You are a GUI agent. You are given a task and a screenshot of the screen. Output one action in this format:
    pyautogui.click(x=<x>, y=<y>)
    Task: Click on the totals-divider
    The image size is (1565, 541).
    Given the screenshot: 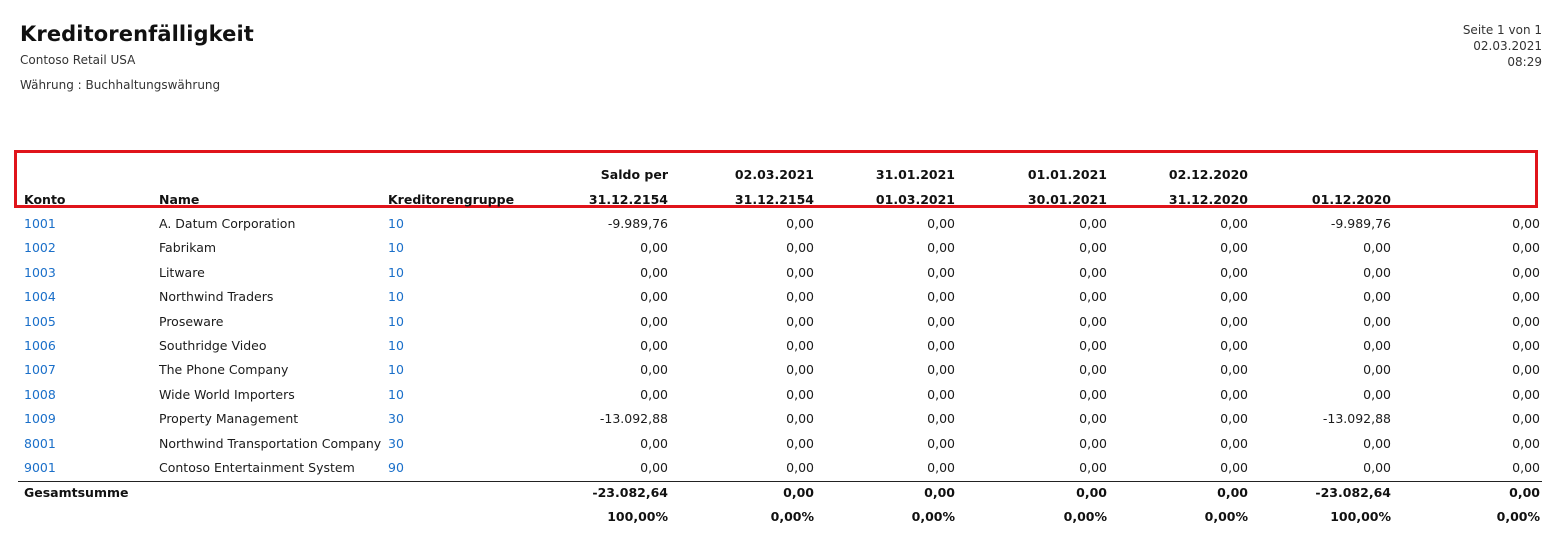 What is the action you would take?
    pyautogui.click(x=780, y=481)
    